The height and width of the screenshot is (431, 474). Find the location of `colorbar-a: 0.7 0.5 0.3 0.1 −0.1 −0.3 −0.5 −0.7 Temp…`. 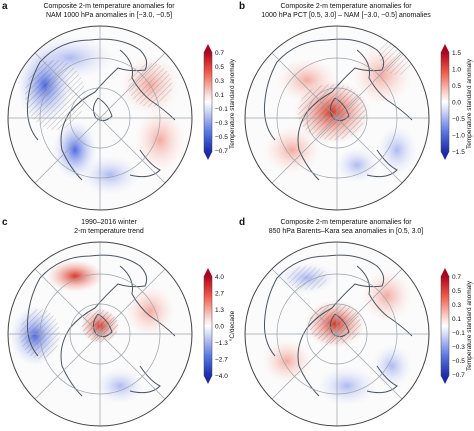

colorbar-a: 0.7 0.5 0.3 0.1 −0.1 −0.3 −0.5 −0.7 Temp… is located at coordinates (219, 102).